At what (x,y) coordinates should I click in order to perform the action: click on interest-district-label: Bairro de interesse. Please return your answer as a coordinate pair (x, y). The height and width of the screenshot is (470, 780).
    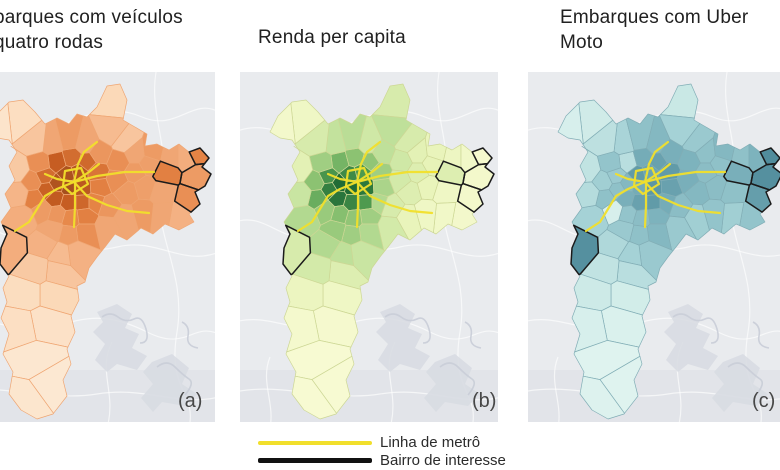
    Looking at the image, I should click on (443, 460).